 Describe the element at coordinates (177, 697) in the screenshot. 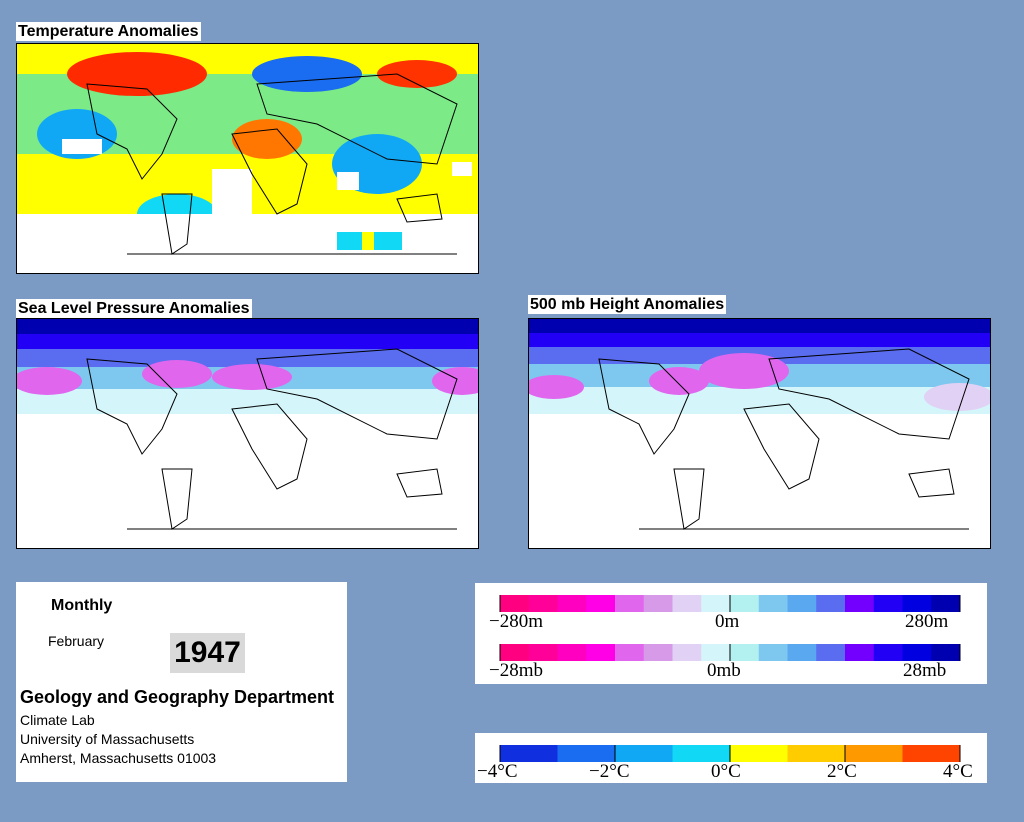

I see `department-name: Geology and Geography Department` at that location.